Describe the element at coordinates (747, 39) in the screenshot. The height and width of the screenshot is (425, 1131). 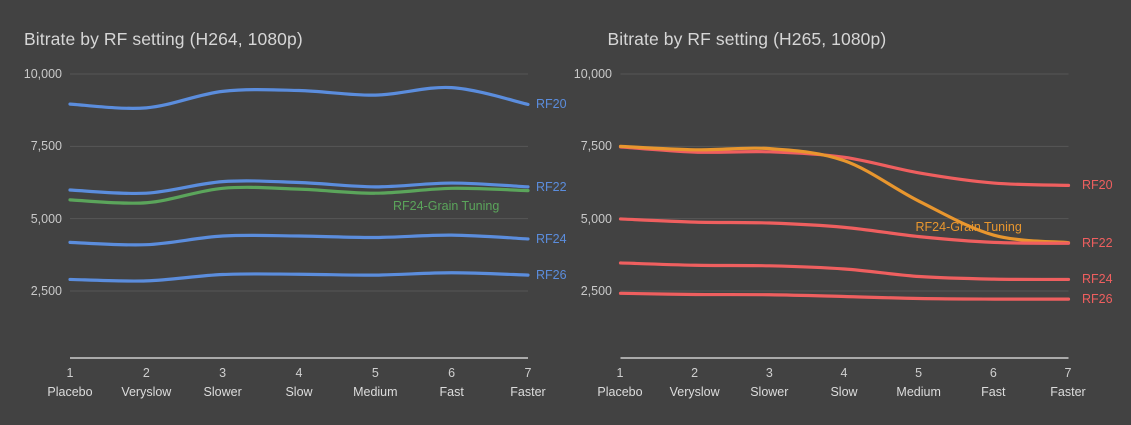
I see `chart-title-h265: Bitrate by RF setting (H265, 1080p)` at that location.